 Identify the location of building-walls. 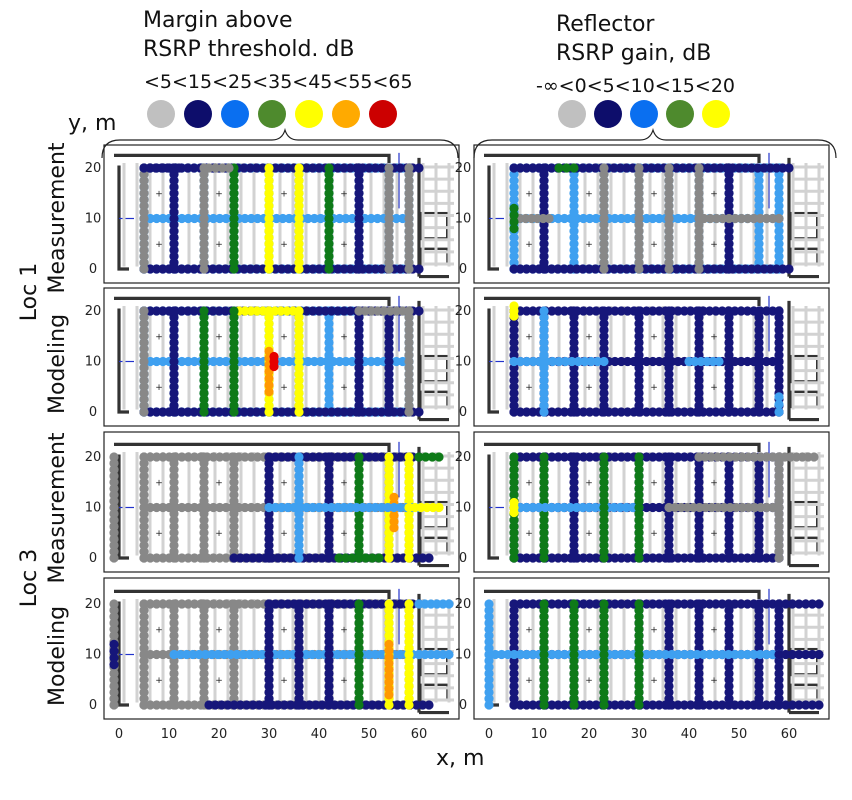
(281, 505).